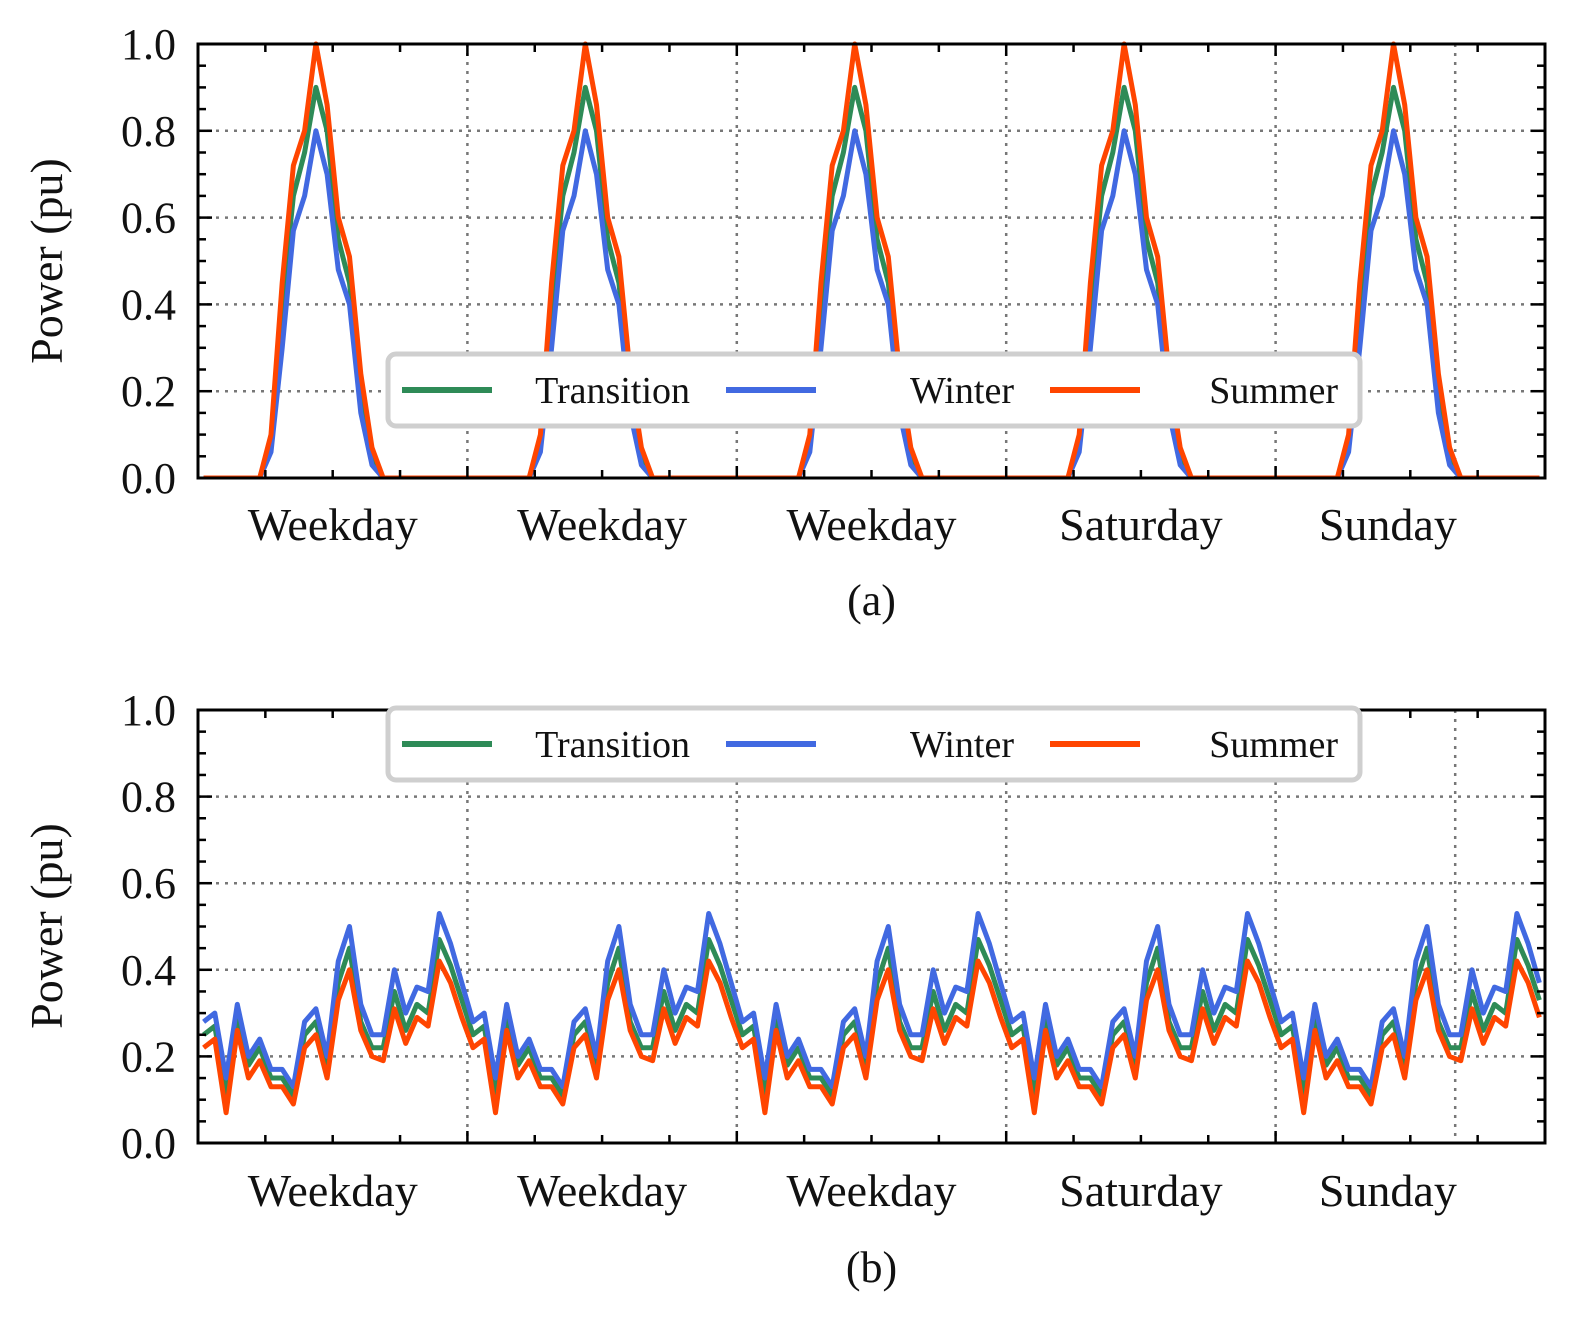 The height and width of the screenshot is (1330, 1580). What do you see at coordinates (872, 1037) in the screenshot?
I see `series-line-summer` at bounding box center [872, 1037].